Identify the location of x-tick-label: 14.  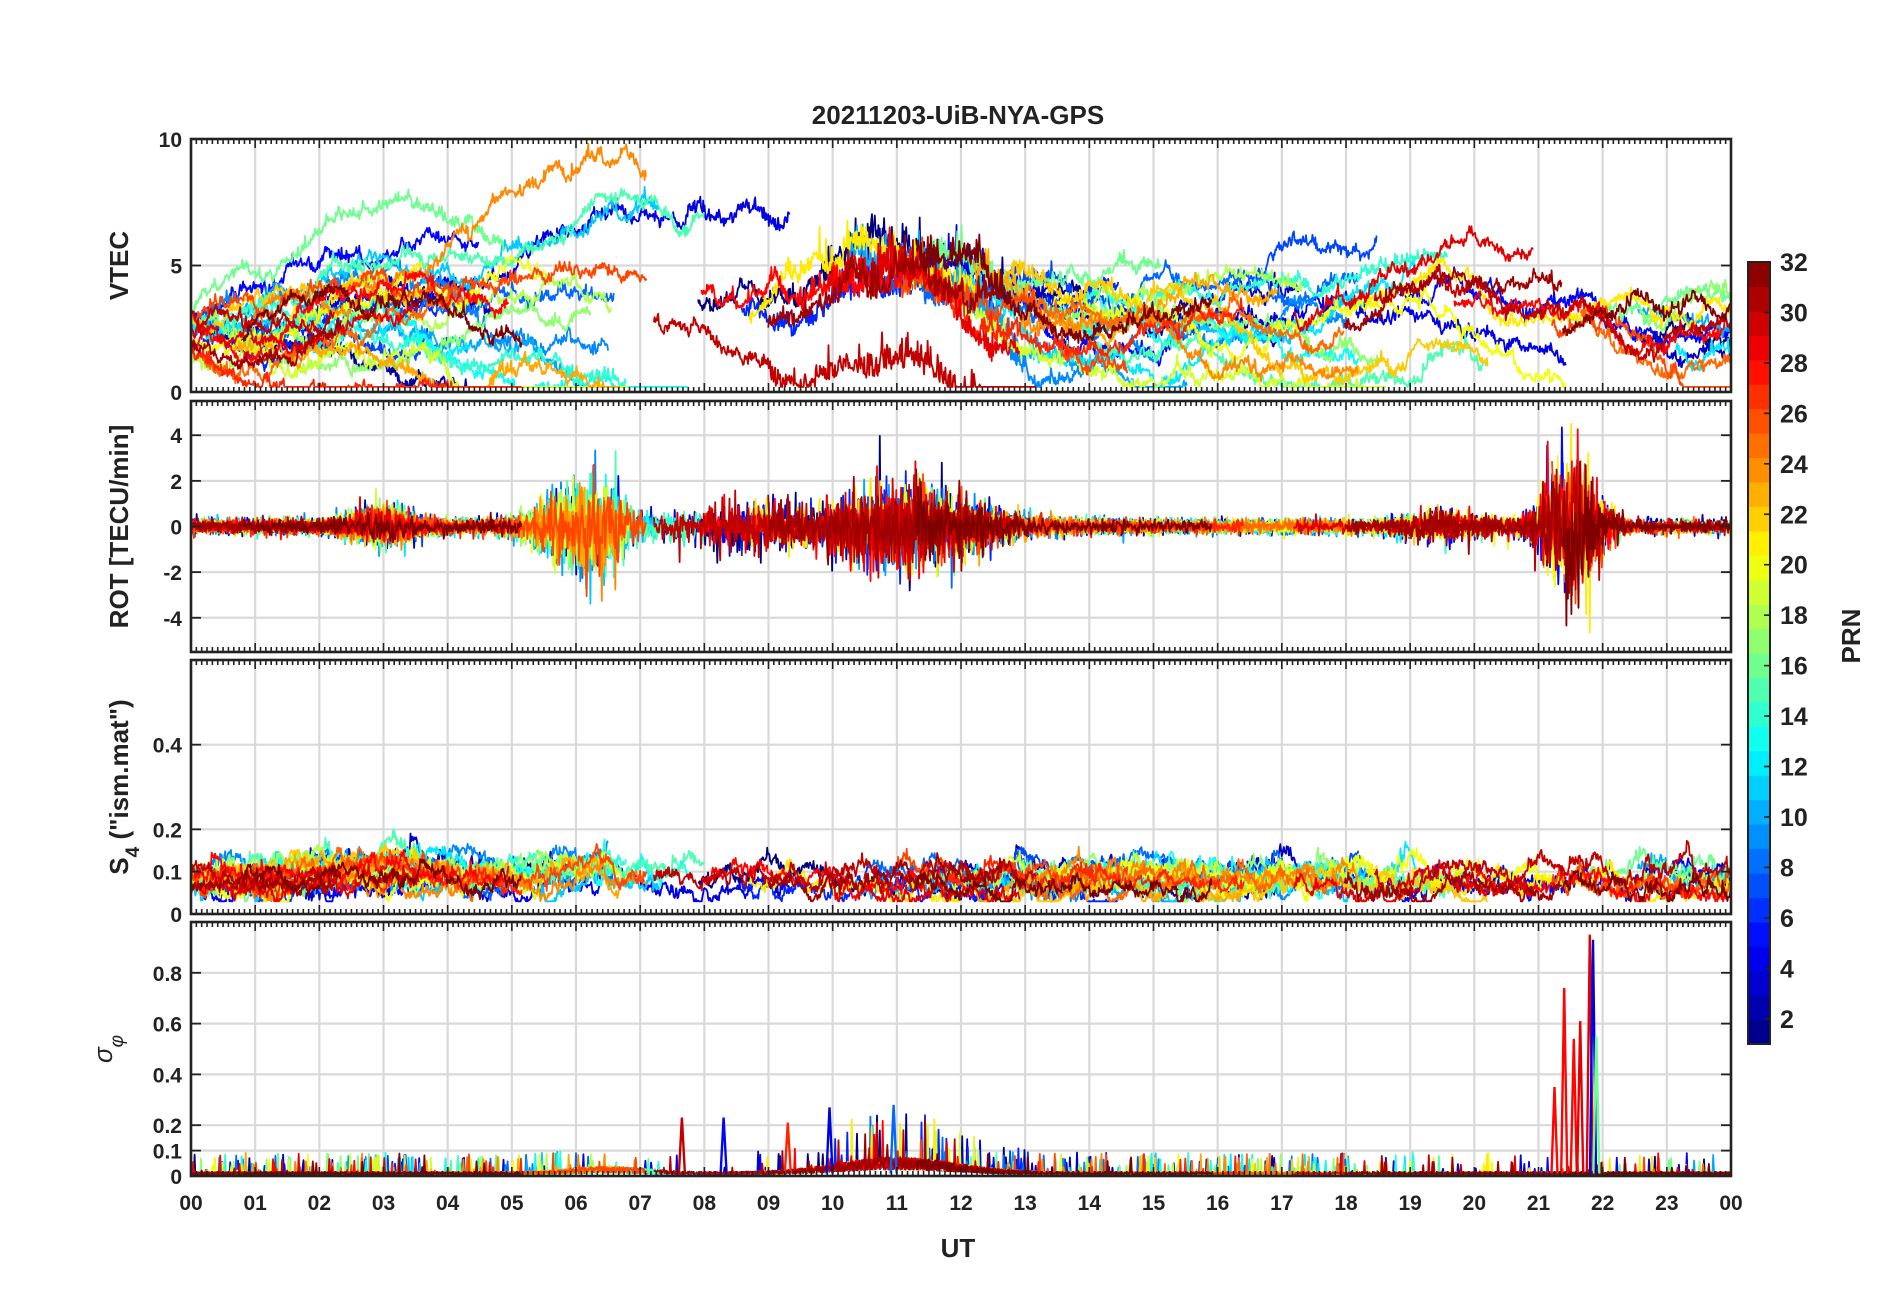
(1090, 1203).